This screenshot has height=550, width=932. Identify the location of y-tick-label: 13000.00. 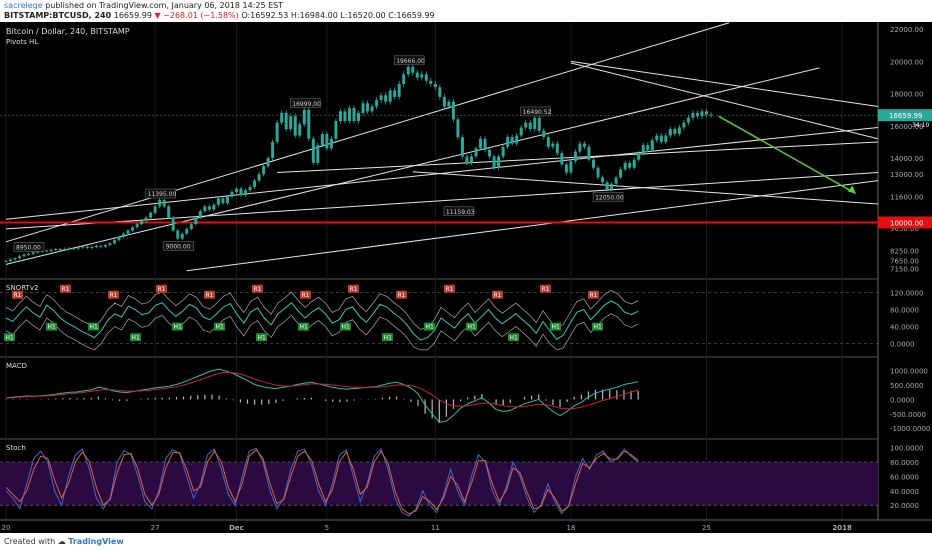
(906, 175).